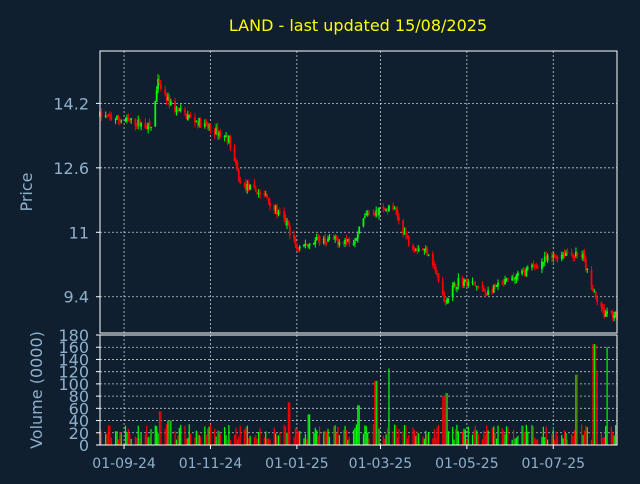 Image resolution: width=640 pixels, height=484 pixels. What do you see at coordinates (211, 464) in the screenshot?
I see `x-tick-label: 01-11-24` at bounding box center [211, 464].